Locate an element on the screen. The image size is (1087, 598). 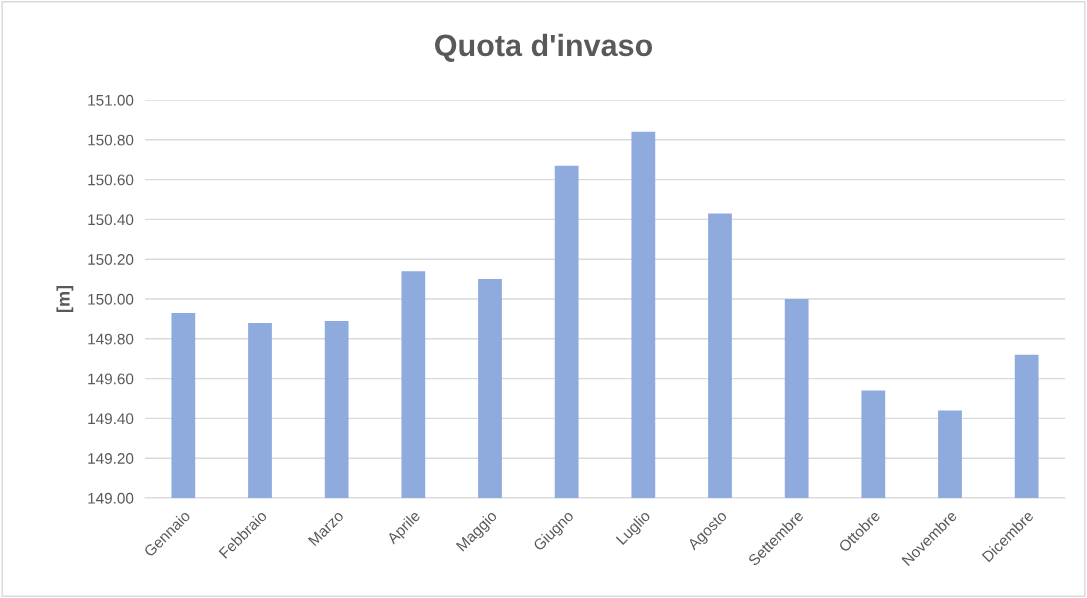
y-tick-label: 149.40 is located at coordinates (111, 419).